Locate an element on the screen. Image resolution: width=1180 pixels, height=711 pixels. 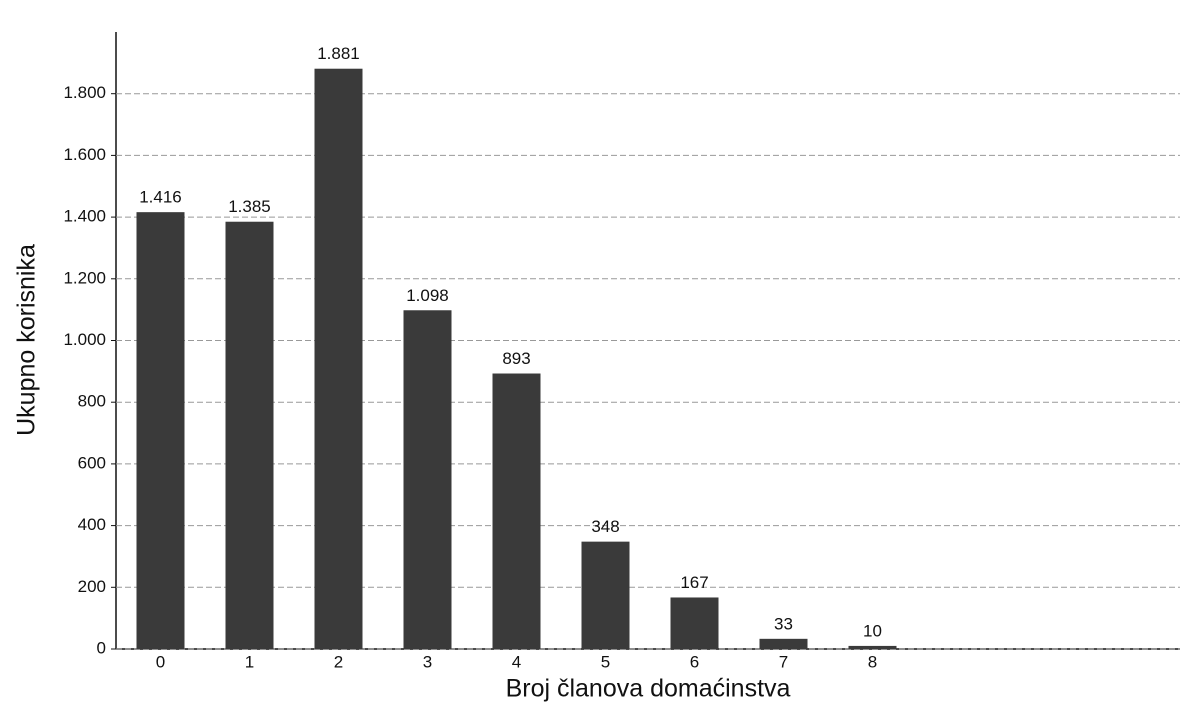
value-label: 1.385 is located at coordinates (249, 206).